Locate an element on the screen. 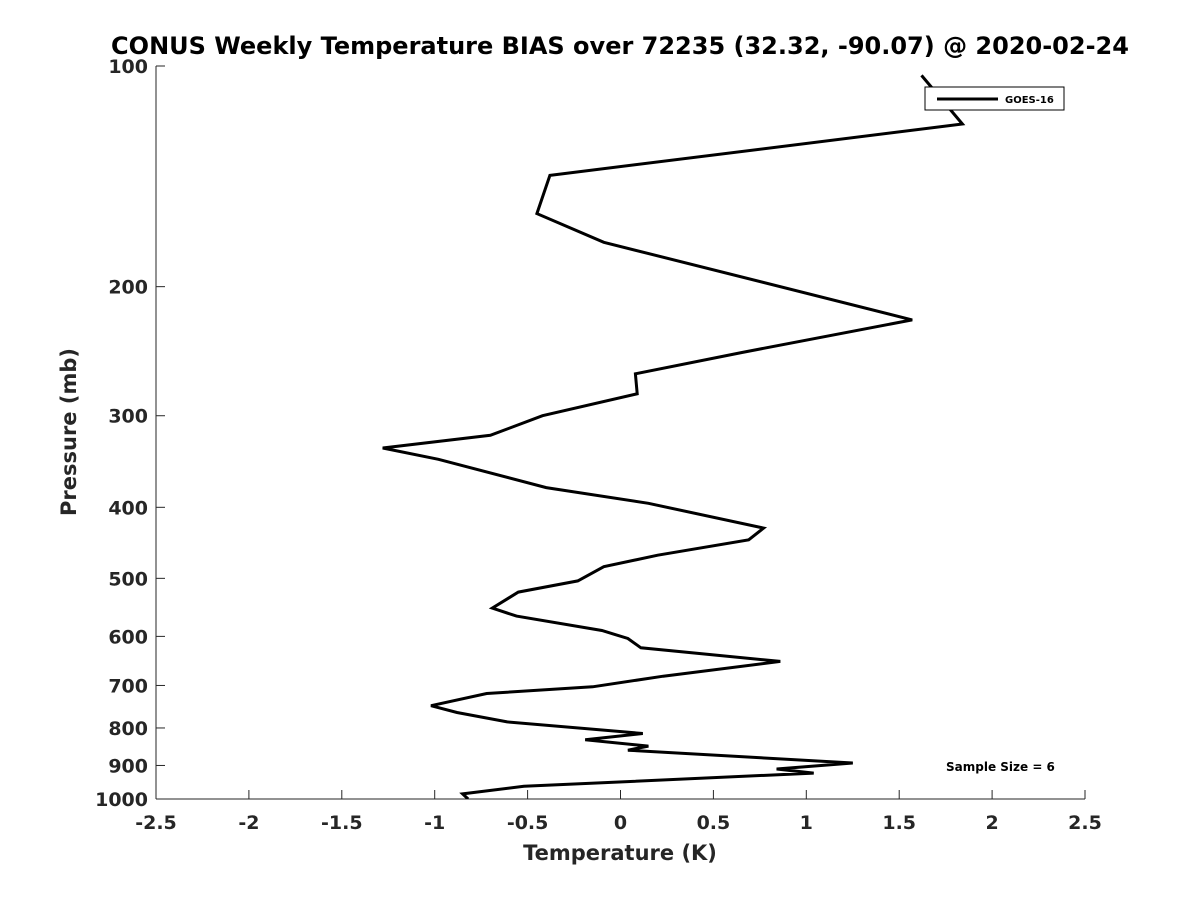  x-tick-label: -0.5 is located at coordinates (528, 823).